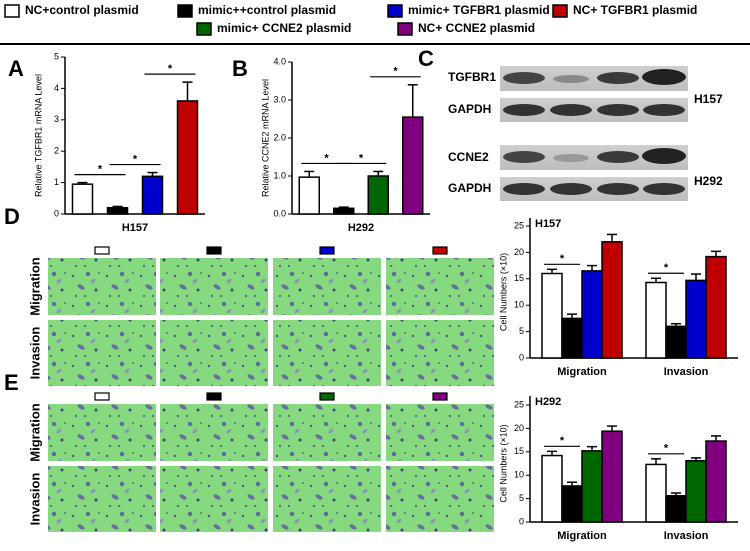 The height and width of the screenshot is (551, 750). I want to click on cell-line-label: H292, so click(708, 181).